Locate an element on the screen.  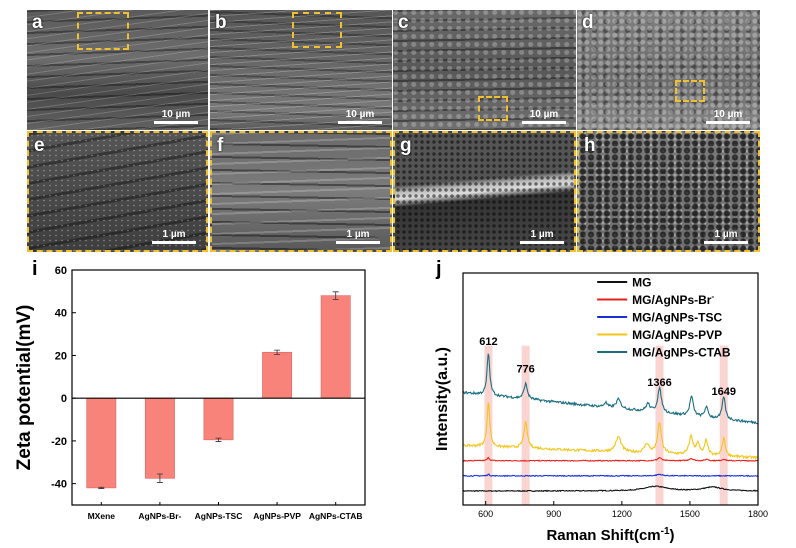
y-tick-label: 0 is located at coordinates (64, 399).